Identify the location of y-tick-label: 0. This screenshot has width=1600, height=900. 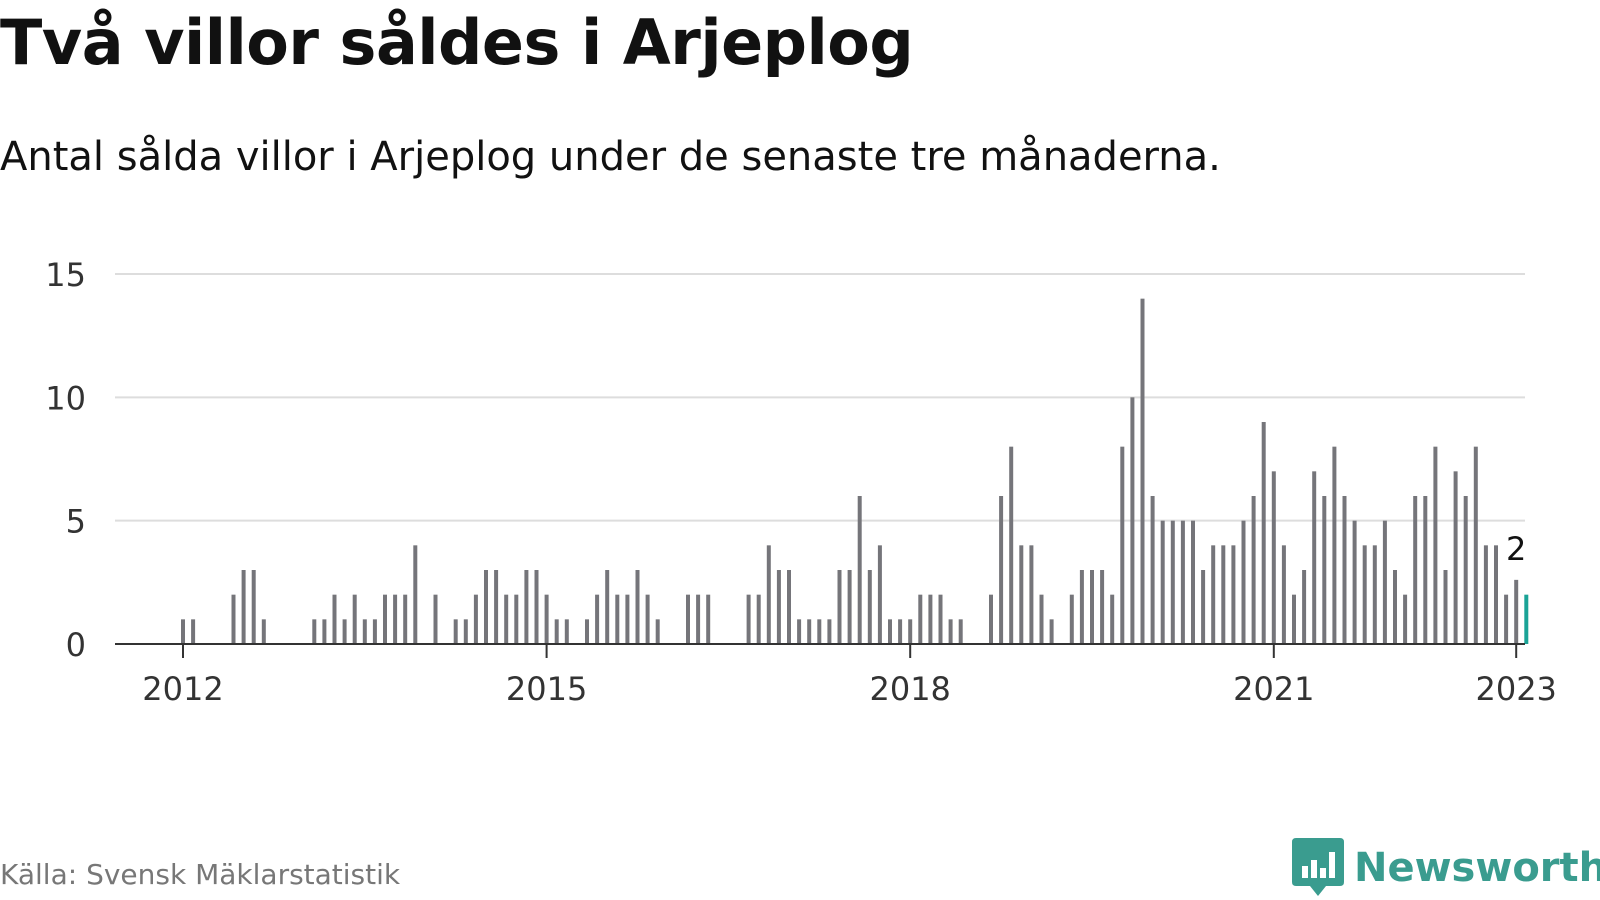
(76, 645).